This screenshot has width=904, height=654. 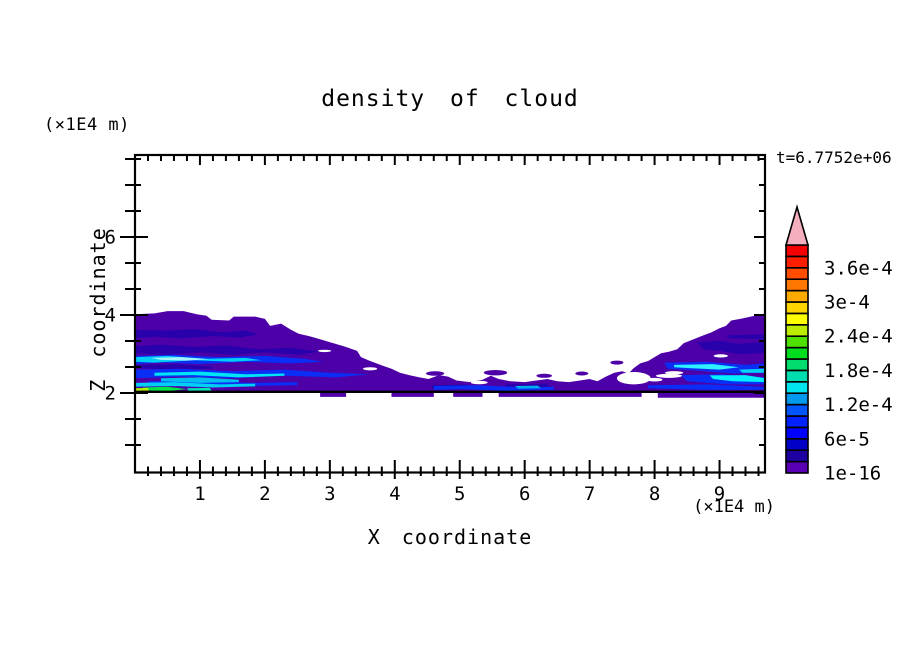 I want to click on colorbar-label: 6e-5, so click(x=847, y=439).